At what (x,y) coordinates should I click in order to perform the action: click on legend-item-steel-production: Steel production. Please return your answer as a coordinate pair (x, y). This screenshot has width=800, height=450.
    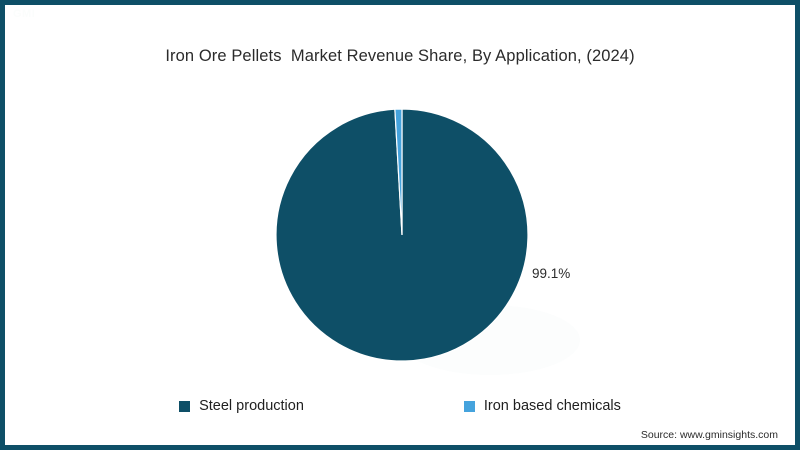
    Looking at the image, I should click on (241, 406).